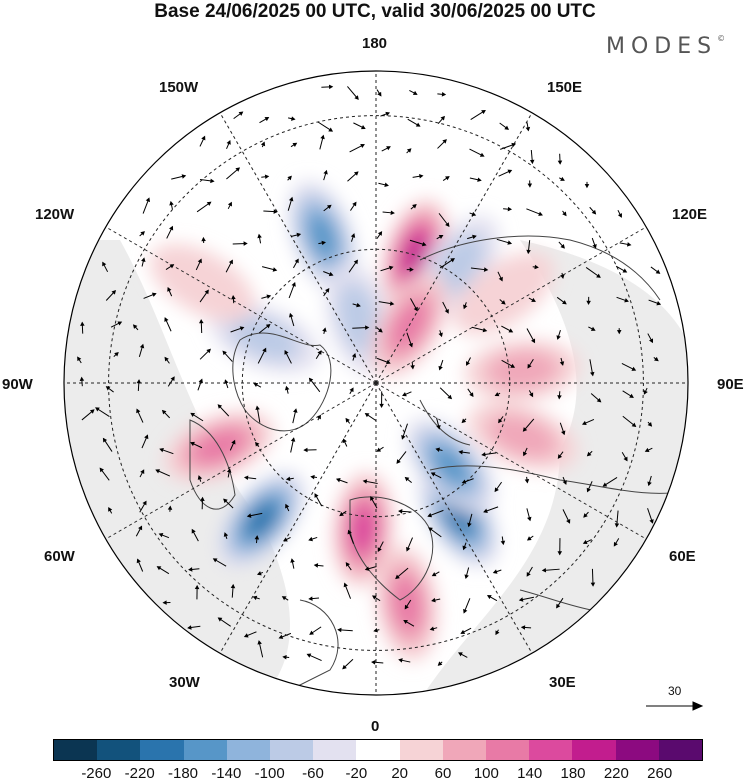 This screenshot has height=783, width=750. I want to click on lon-label-30w: 30W, so click(184, 682).